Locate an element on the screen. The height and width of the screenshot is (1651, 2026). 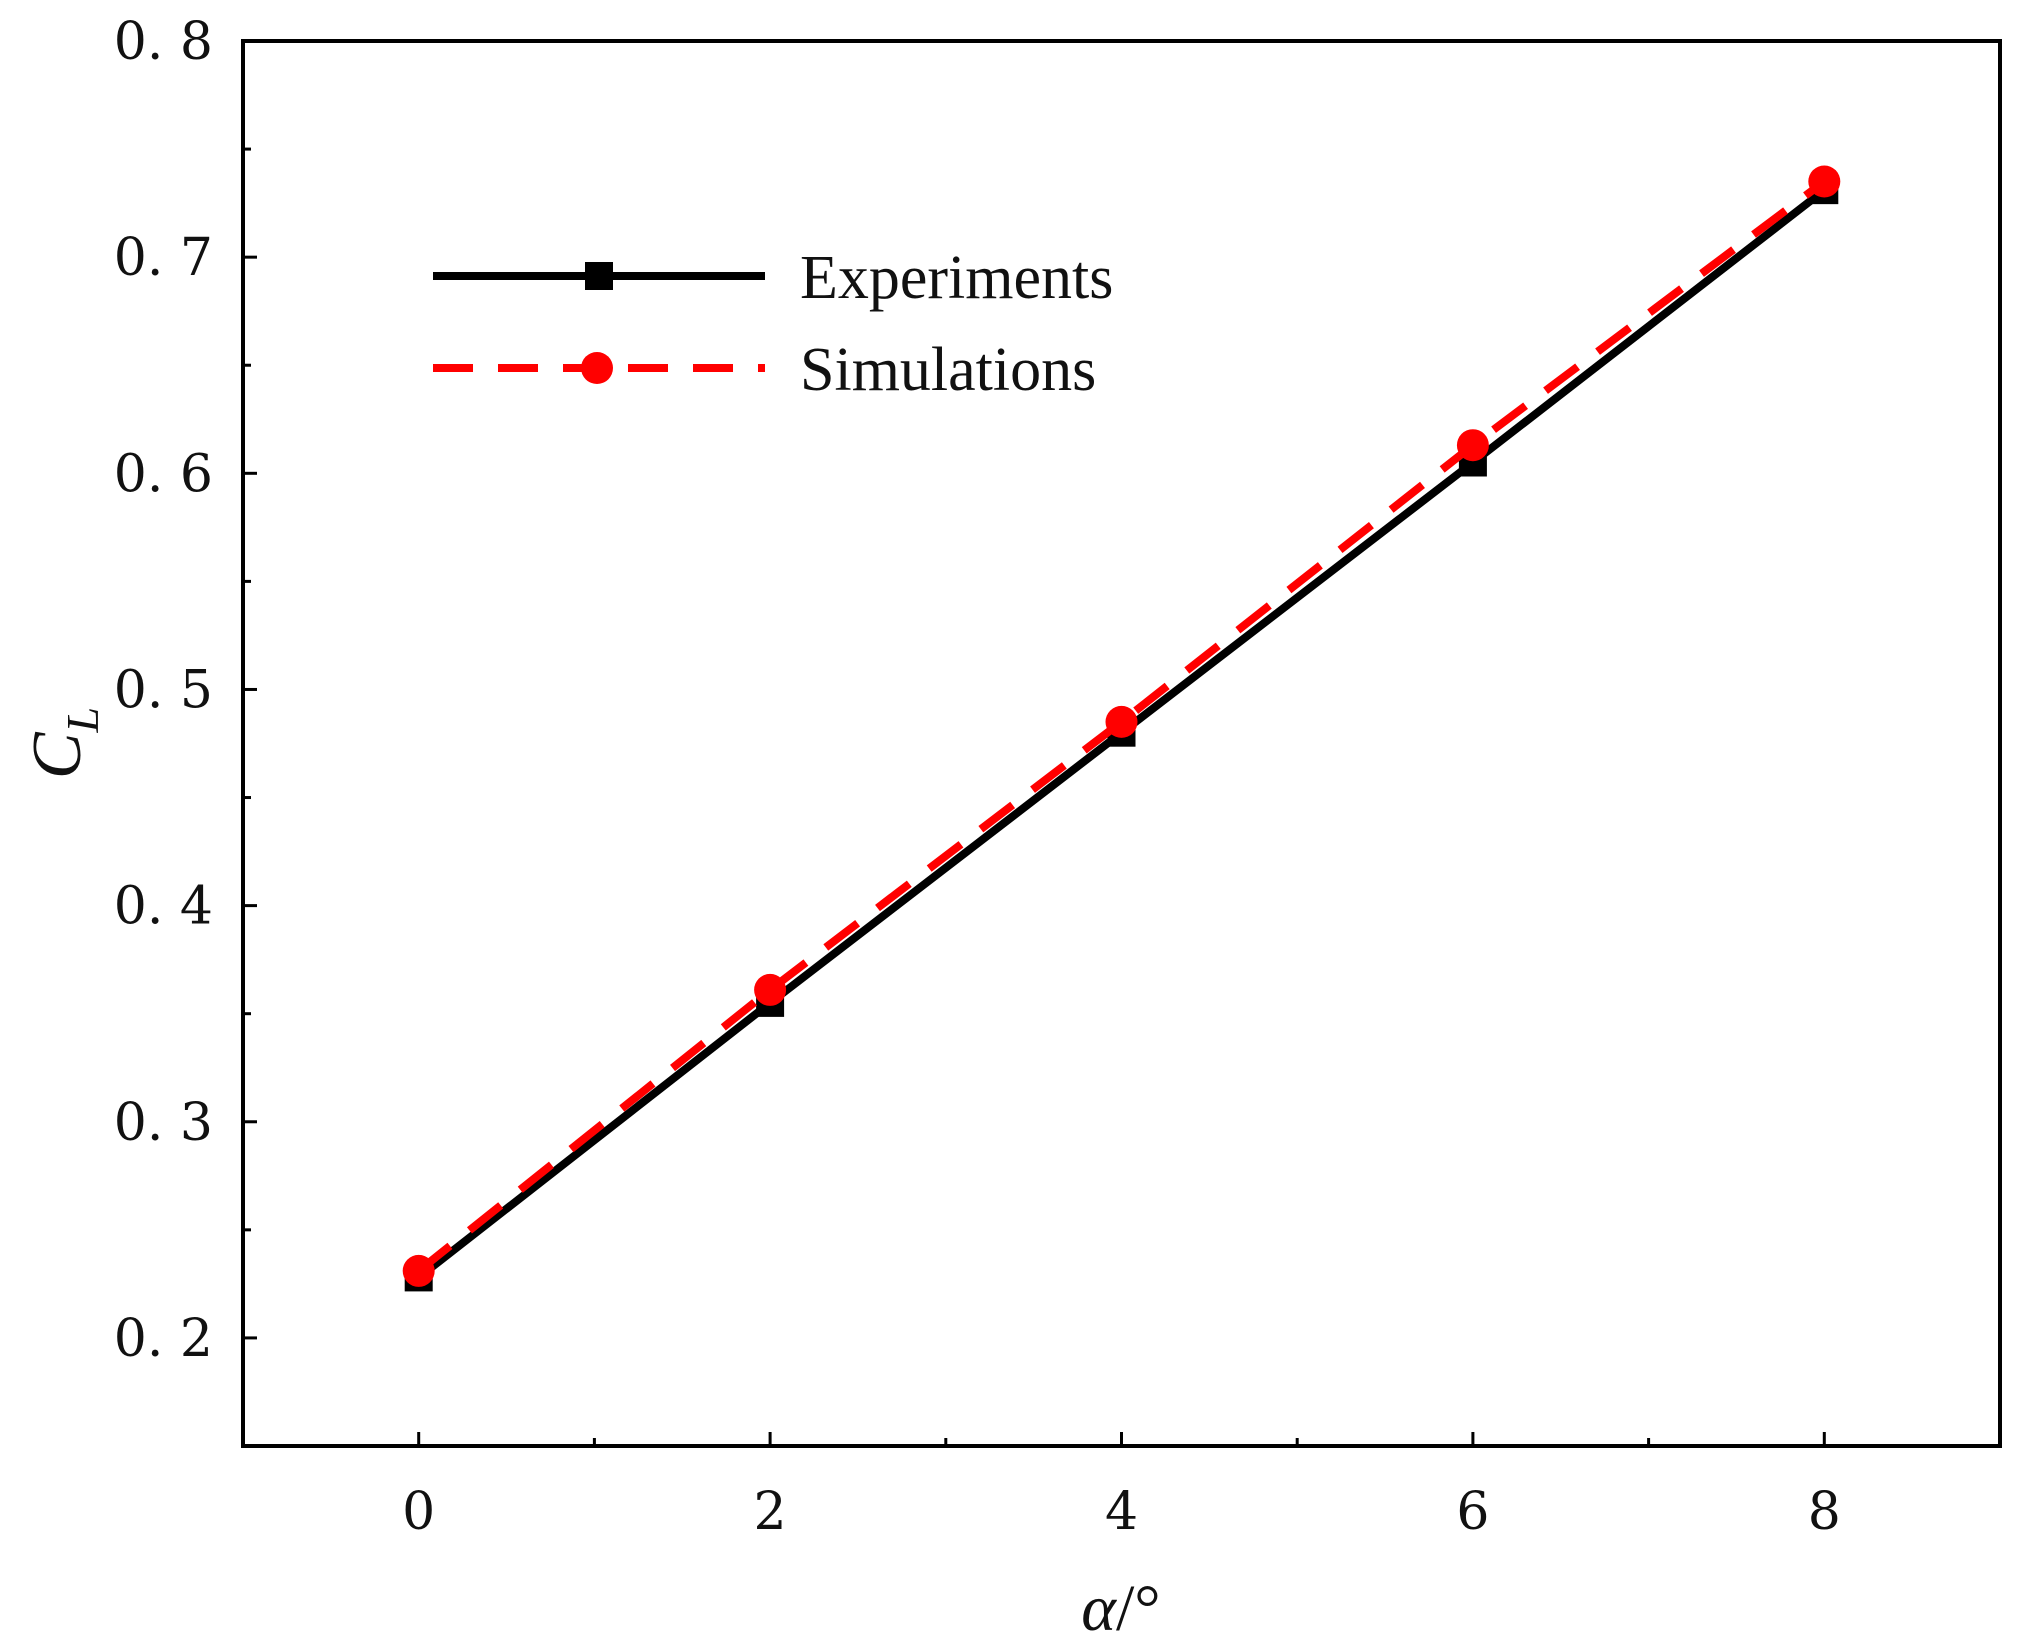
y-tick-label: 0. 2 is located at coordinates (163, 1339).